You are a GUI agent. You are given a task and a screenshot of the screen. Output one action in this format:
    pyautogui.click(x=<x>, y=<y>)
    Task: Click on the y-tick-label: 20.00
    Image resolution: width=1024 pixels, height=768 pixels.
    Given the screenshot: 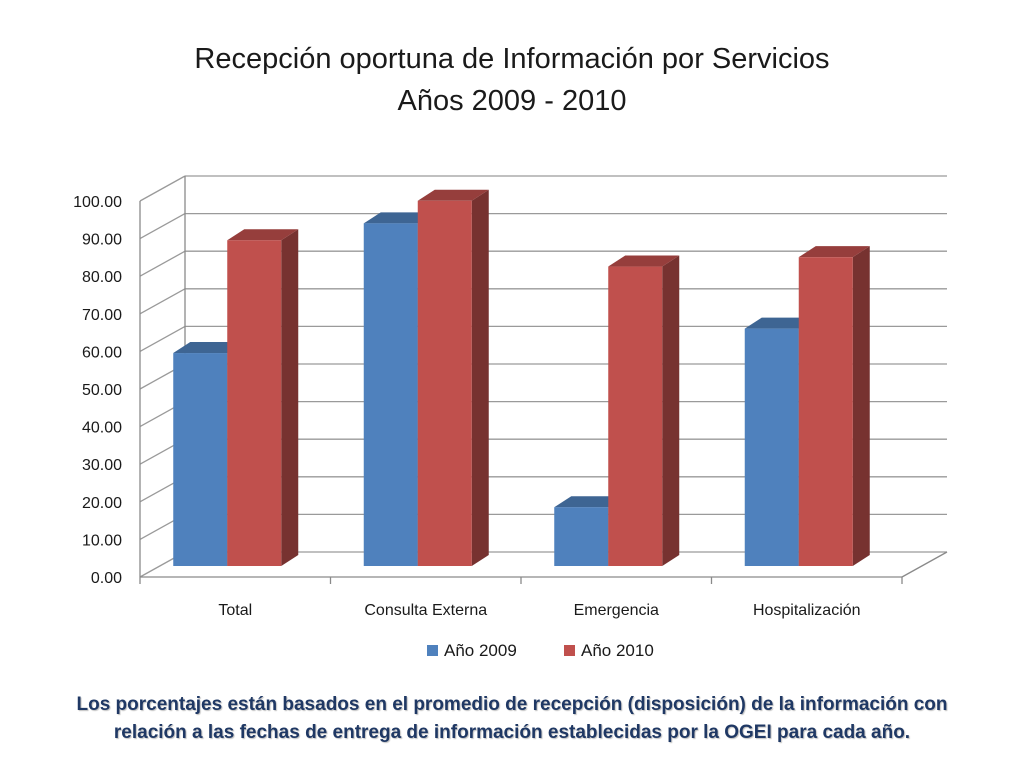 What is the action you would take?
    pyautogui.click(x=102, y=503)
    